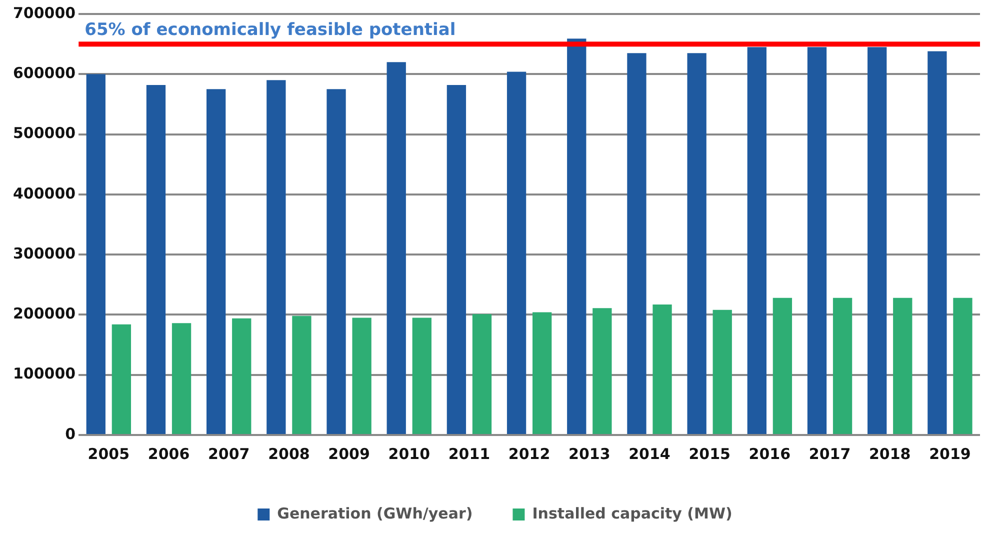 This screenshot has width=990, height=536. I want to click on y-tick-label: 200000, so click(44, 313).